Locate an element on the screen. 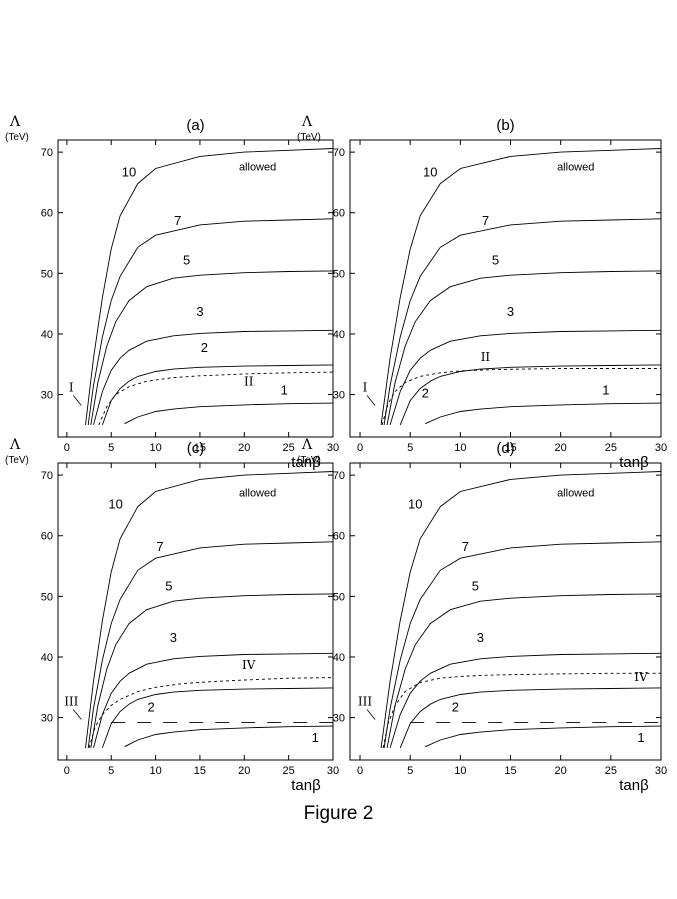 Image resolution: width=677 pixels, height=899 pixels. annotation-label: IV is located at coordinates (249, 665).